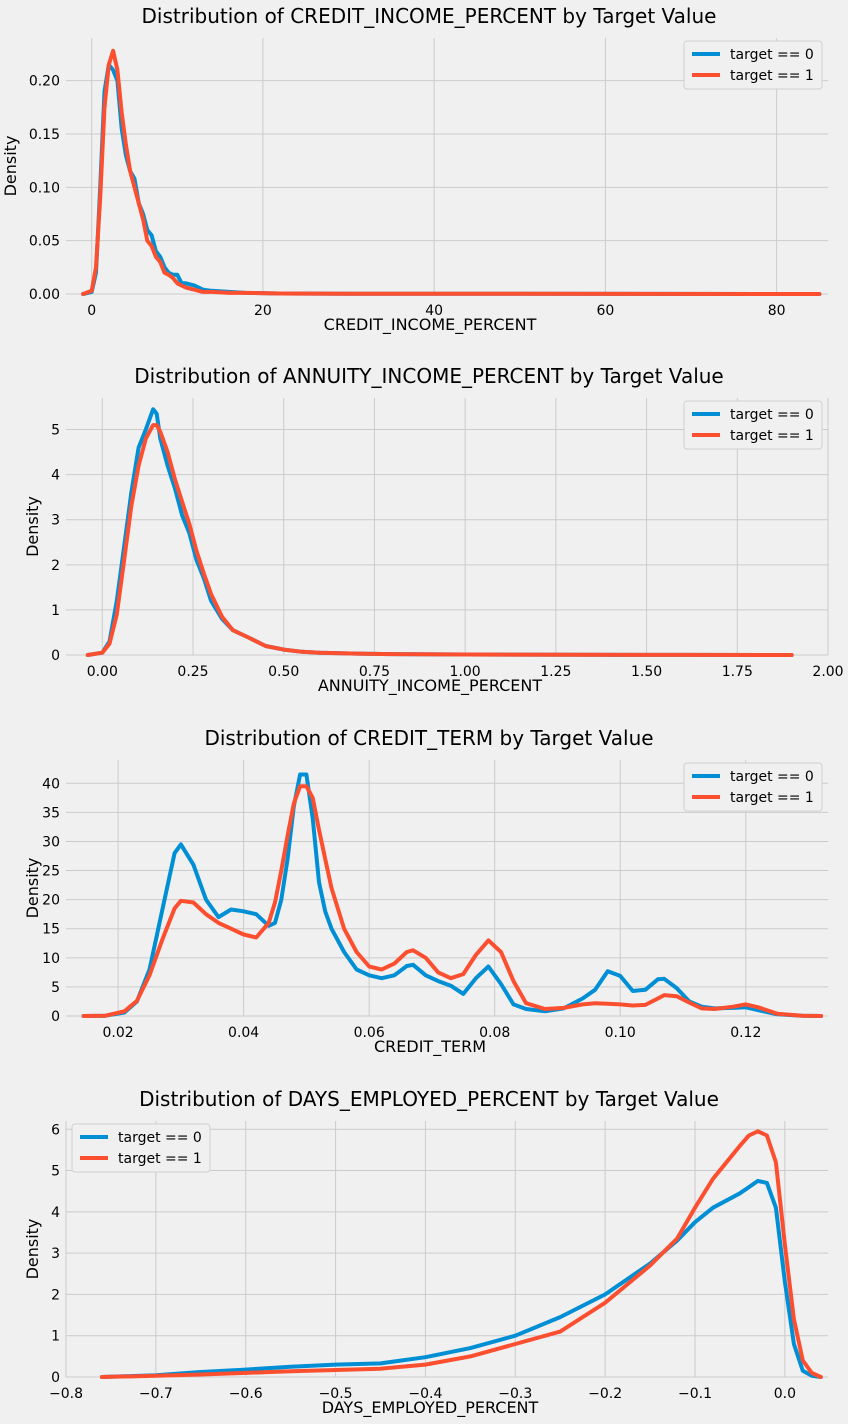  What do you see at coordinates (51, 930) in the screenshot?
I see `y-tick-label: 15` at bounding box center [51, 930].